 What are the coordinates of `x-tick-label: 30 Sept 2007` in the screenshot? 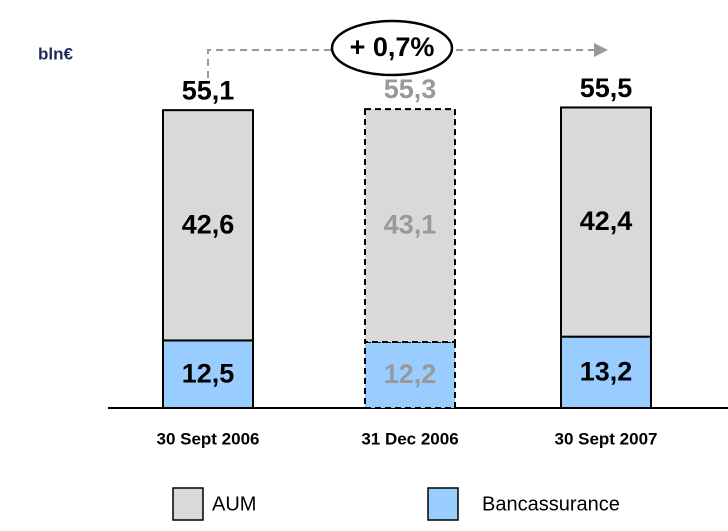 It's located at (605, 438).